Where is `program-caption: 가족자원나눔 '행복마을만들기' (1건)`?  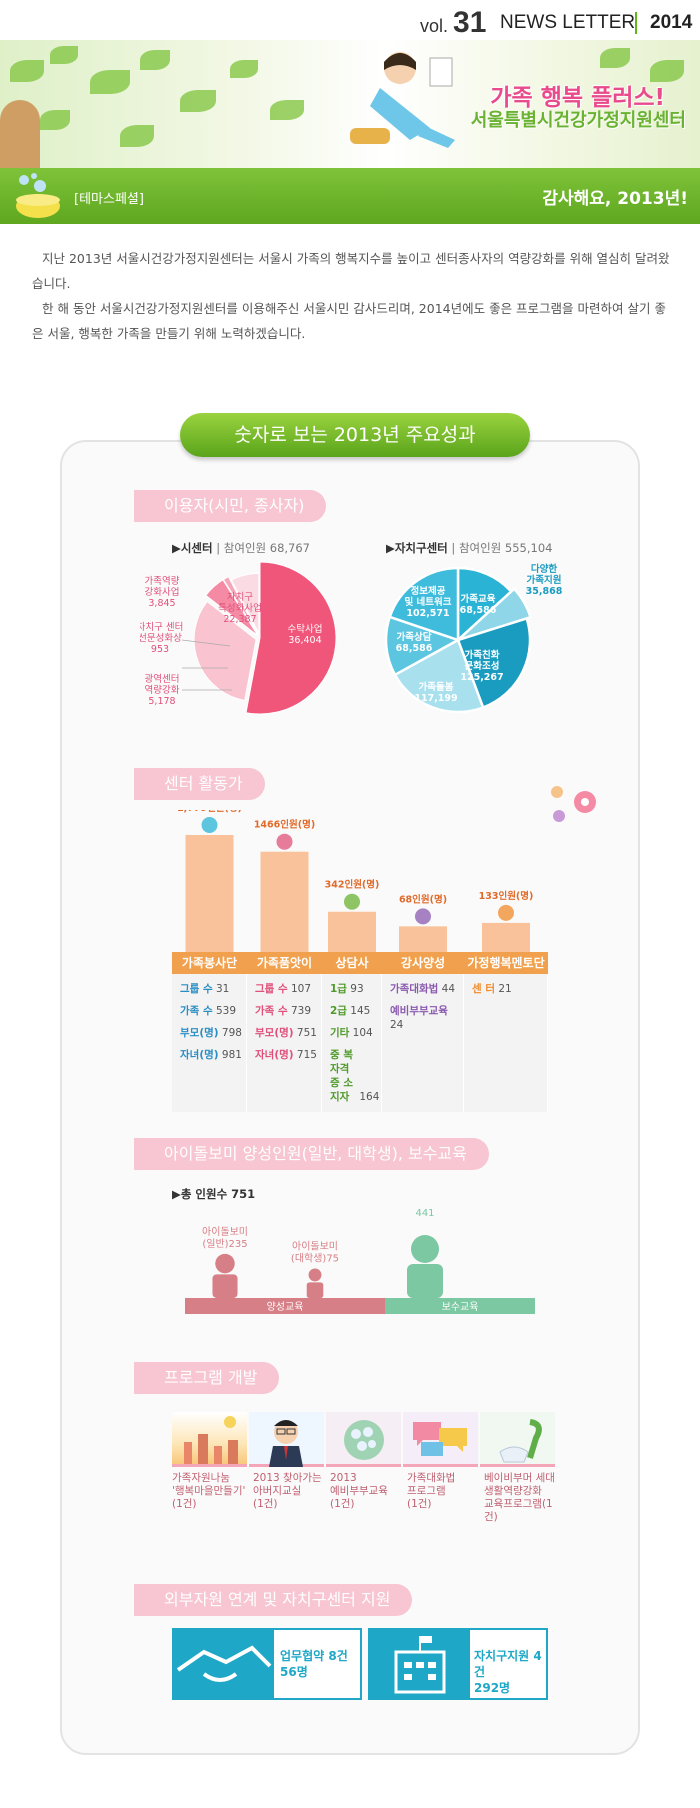 program-caption: 가족자원나눔 '행복마을만들기' (1건) is located at coordinates (209, 1491).